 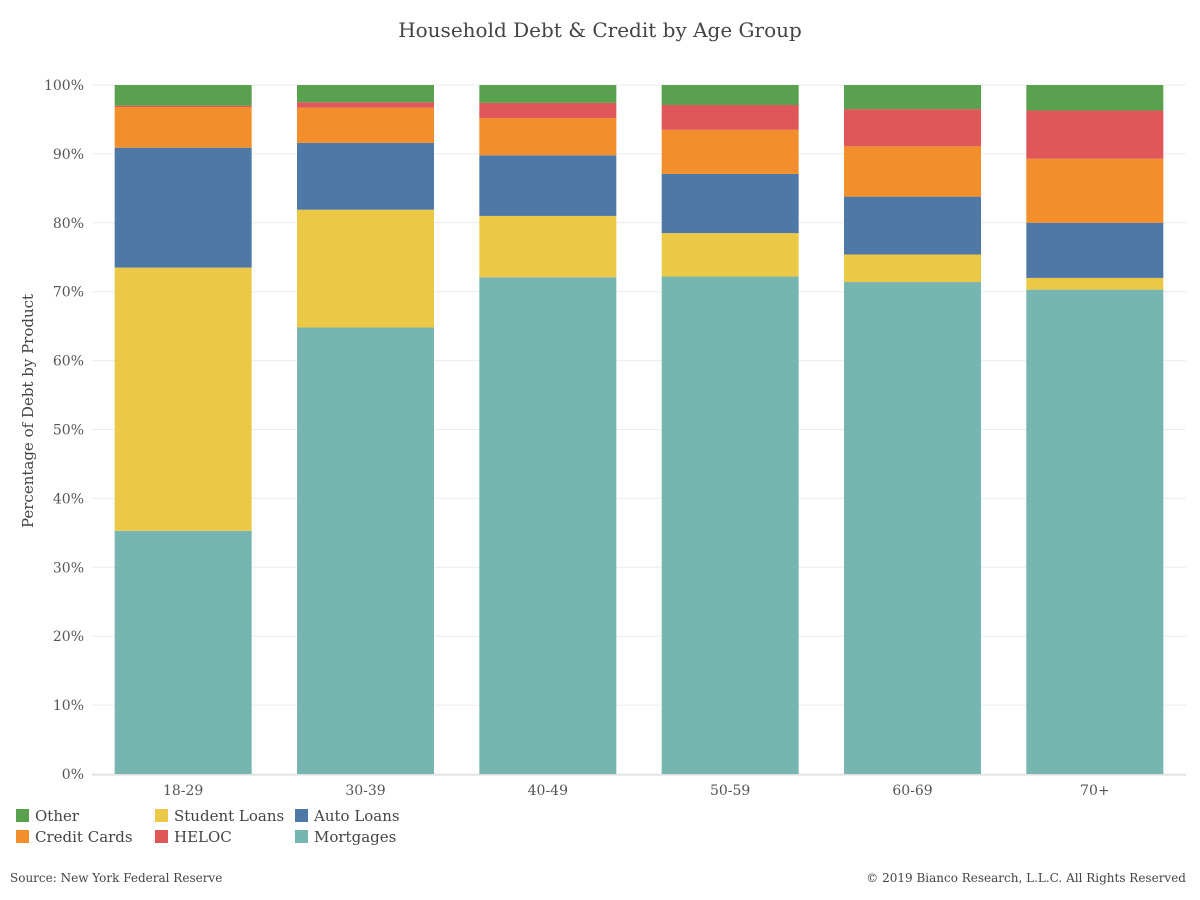 What do you see at coordinates (73, 775) in the screenshot?
I see `y-tick-label: 0%` at bounding box center [73, 775].